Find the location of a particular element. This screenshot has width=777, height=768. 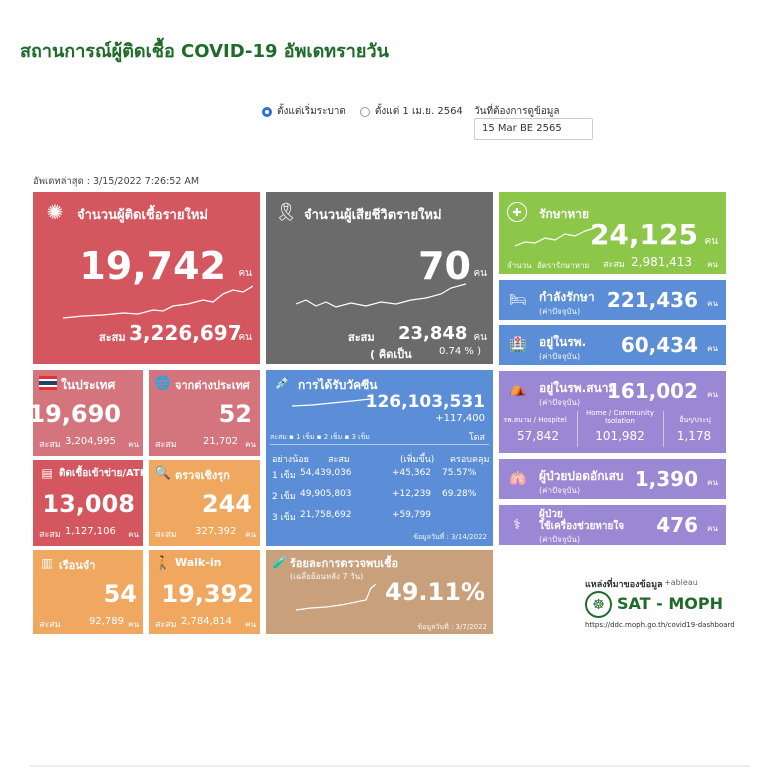

deaths-sparkline is located at coordinates (381, 295).